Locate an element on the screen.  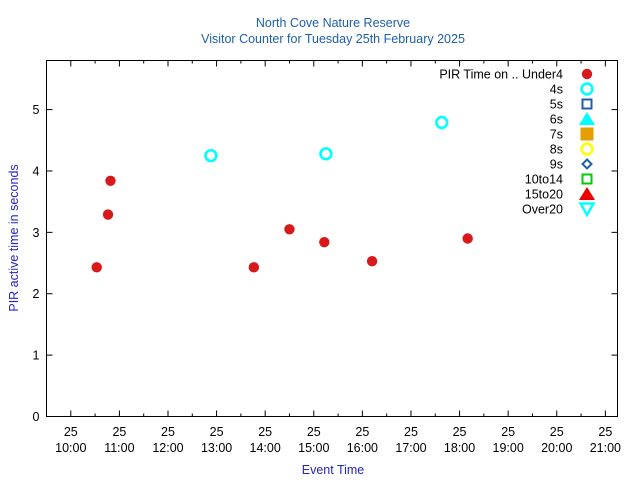
legend-label: 15to20 is located at coordinates (544, 195).